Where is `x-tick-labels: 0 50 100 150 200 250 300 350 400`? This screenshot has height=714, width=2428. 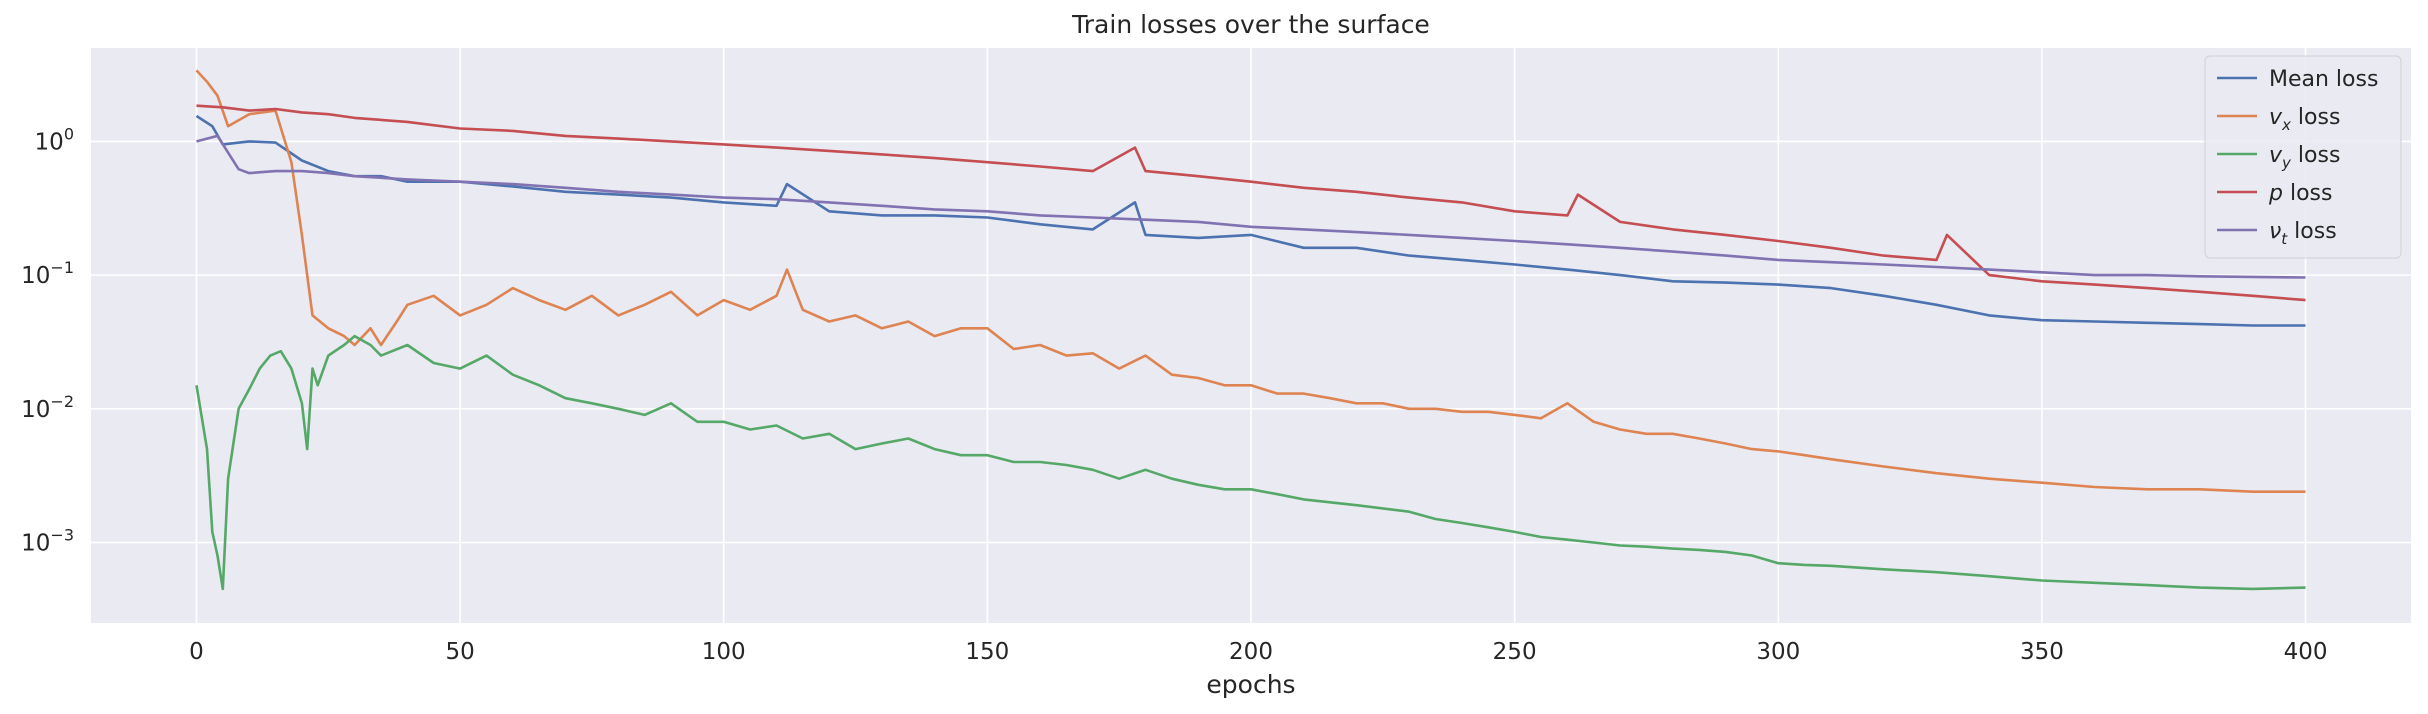
x-tick-labels: 0 50 100 150 200 250 300 350 400 is located at coordinates (1258, 652).